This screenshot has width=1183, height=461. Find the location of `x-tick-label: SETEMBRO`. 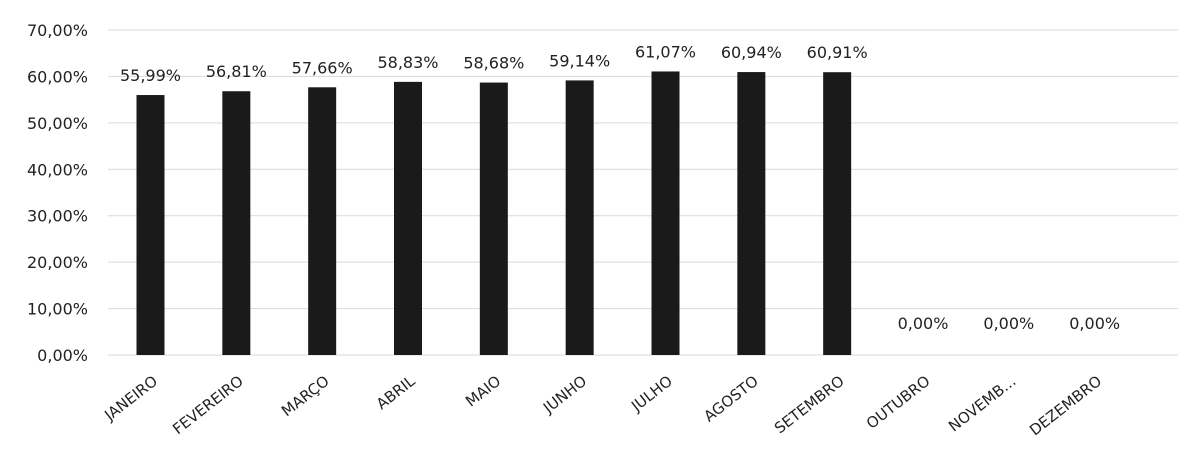

x-tick-label: SETEMBRO is located at coordinates (809, 404).